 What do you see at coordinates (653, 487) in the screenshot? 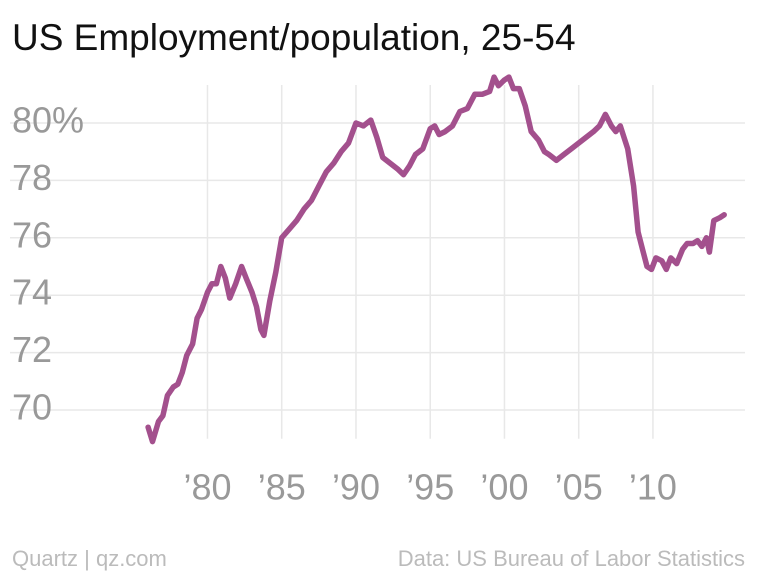
I see `x-tick-label: ’10` at bounding box center [653, 487].